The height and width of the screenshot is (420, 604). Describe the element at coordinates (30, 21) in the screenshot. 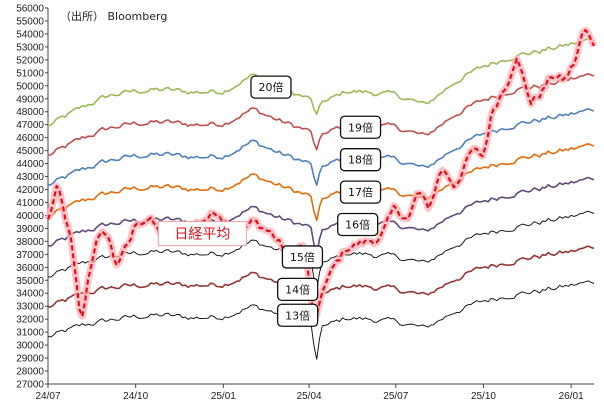

I see `y-tick-label: 55000` at that location.